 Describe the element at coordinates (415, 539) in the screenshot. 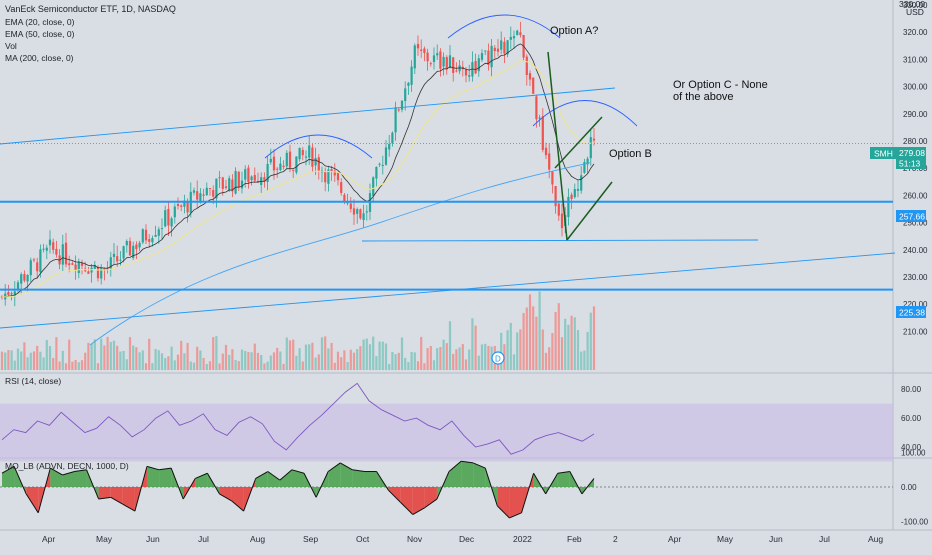

I see `x-tick-label: Nov` at that location.